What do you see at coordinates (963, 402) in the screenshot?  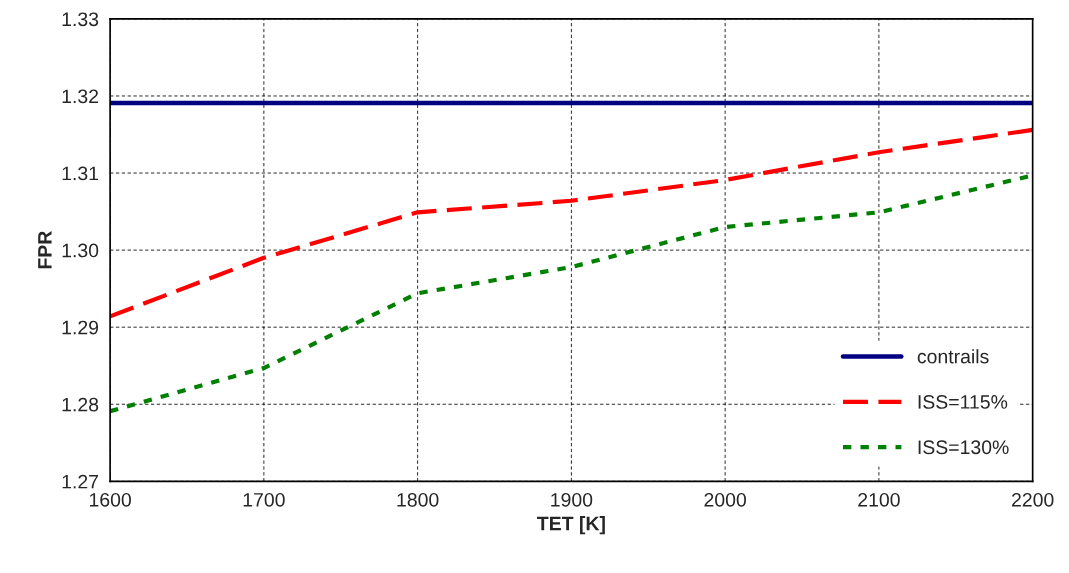 I see `legend-label: ISS=115%` at bounding box center [963, 402].